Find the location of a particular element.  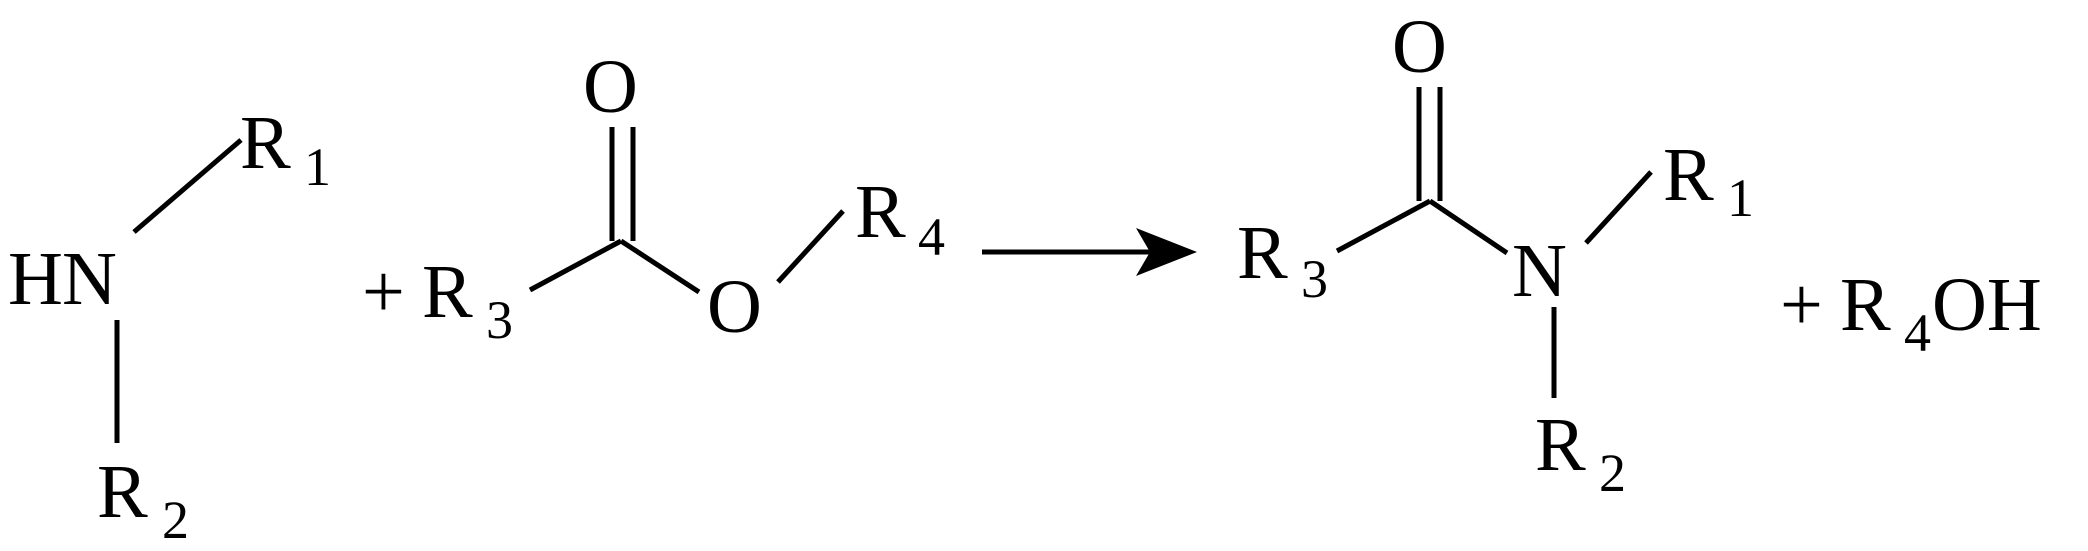

ester-r3-label: R is located at coordinates (447, 292).